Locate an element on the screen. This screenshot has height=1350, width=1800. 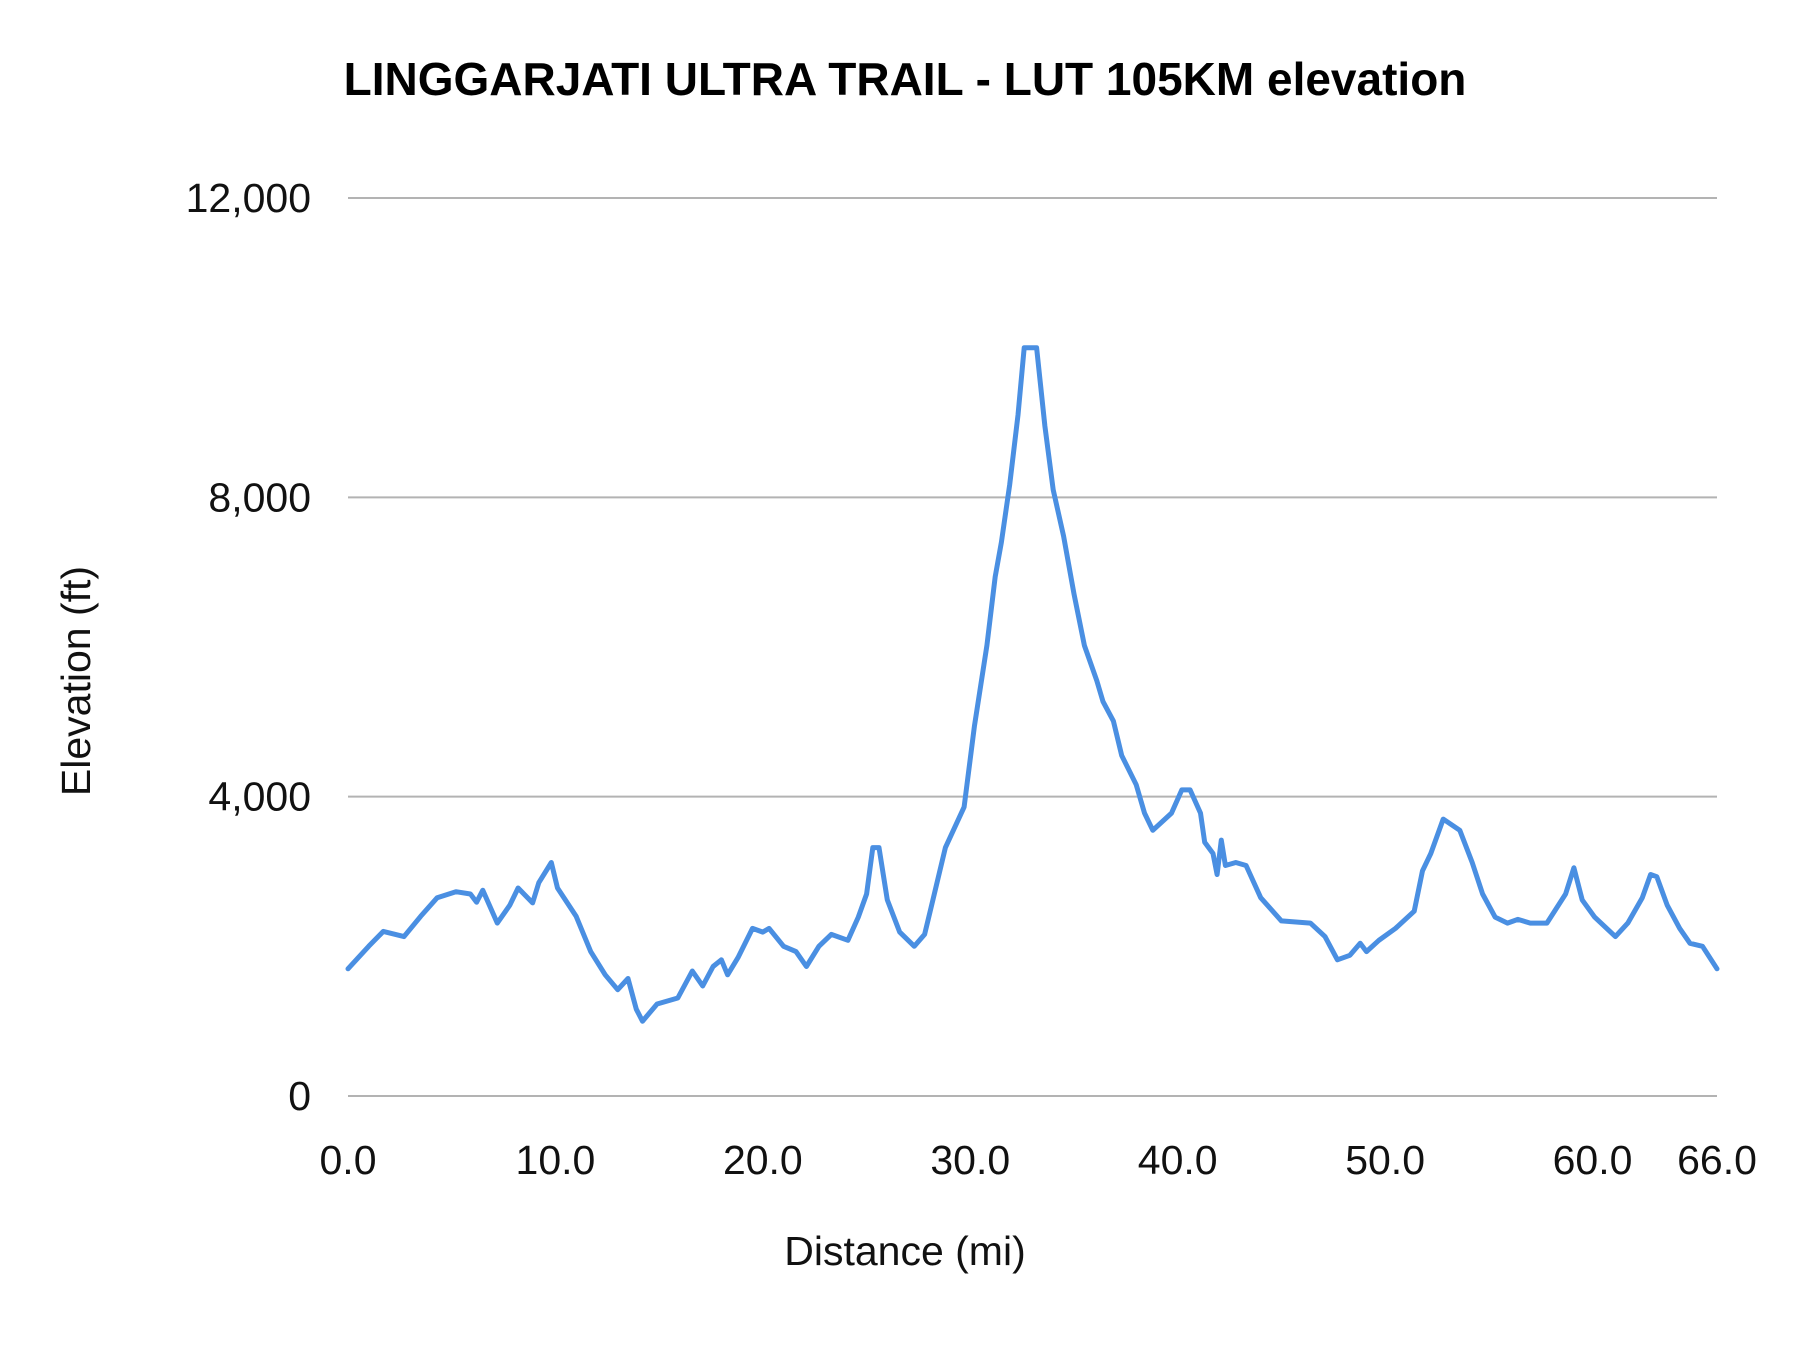
x-tick-label: 10.0 is located at coordinates (556, 1160).